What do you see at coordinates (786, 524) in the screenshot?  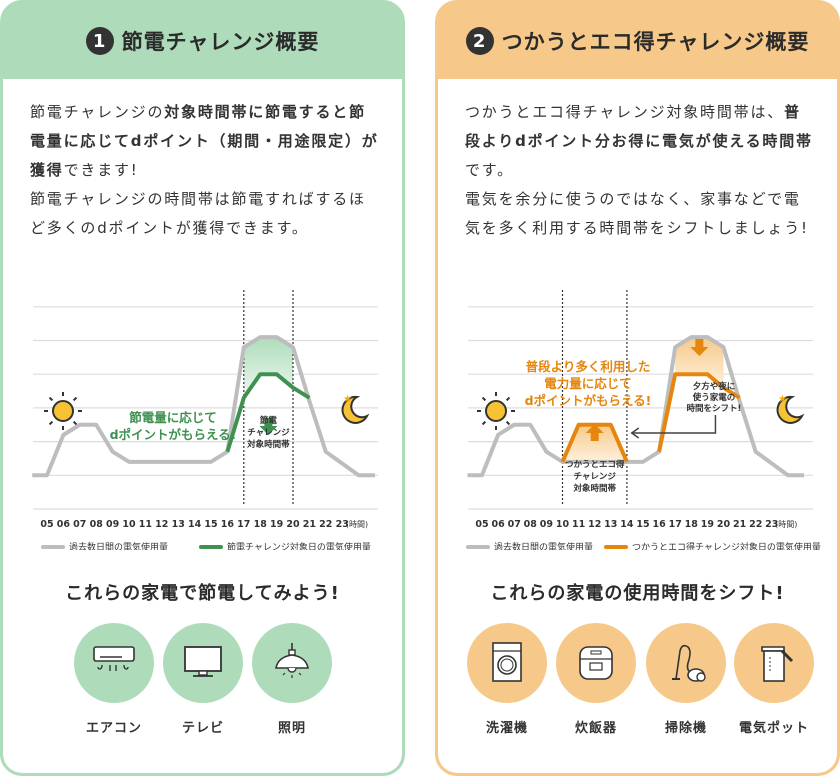 I see `x-unit-label: (時間)` at bounding box center [786, 524].